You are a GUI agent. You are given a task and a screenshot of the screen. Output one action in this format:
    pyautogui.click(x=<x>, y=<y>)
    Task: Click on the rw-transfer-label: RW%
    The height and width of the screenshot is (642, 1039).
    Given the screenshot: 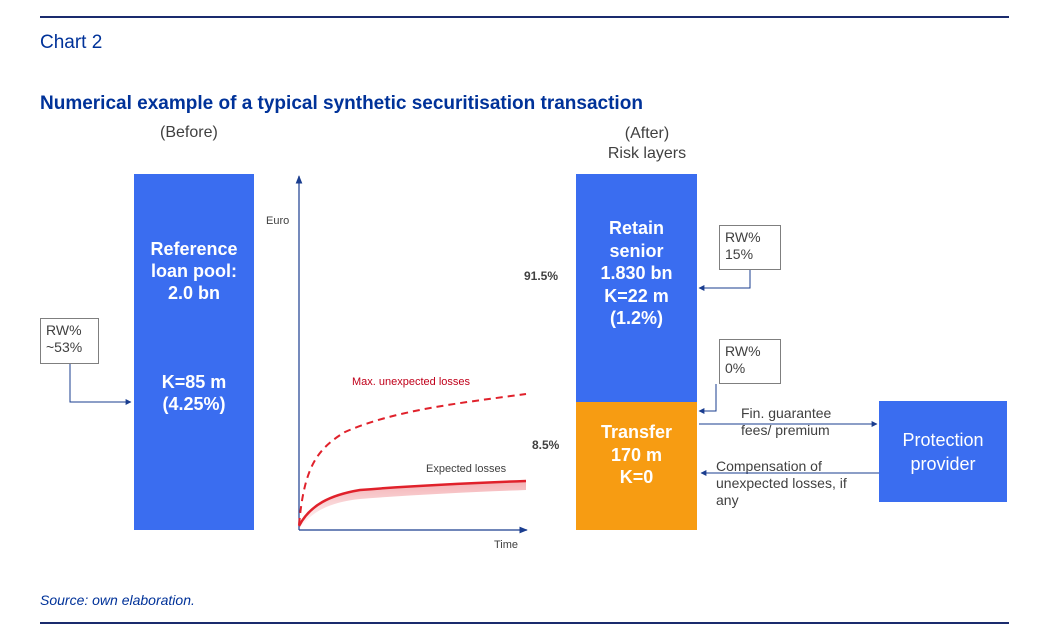 What is the action you would take?
    pyautogui.click(x=743, y=351)
    